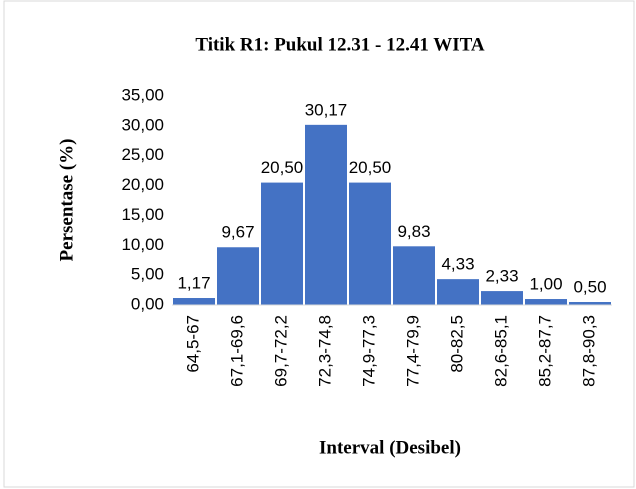  Describe the element at coordinates (545, 284) in the screenshot. I see `data-label: 1,00` at that location.